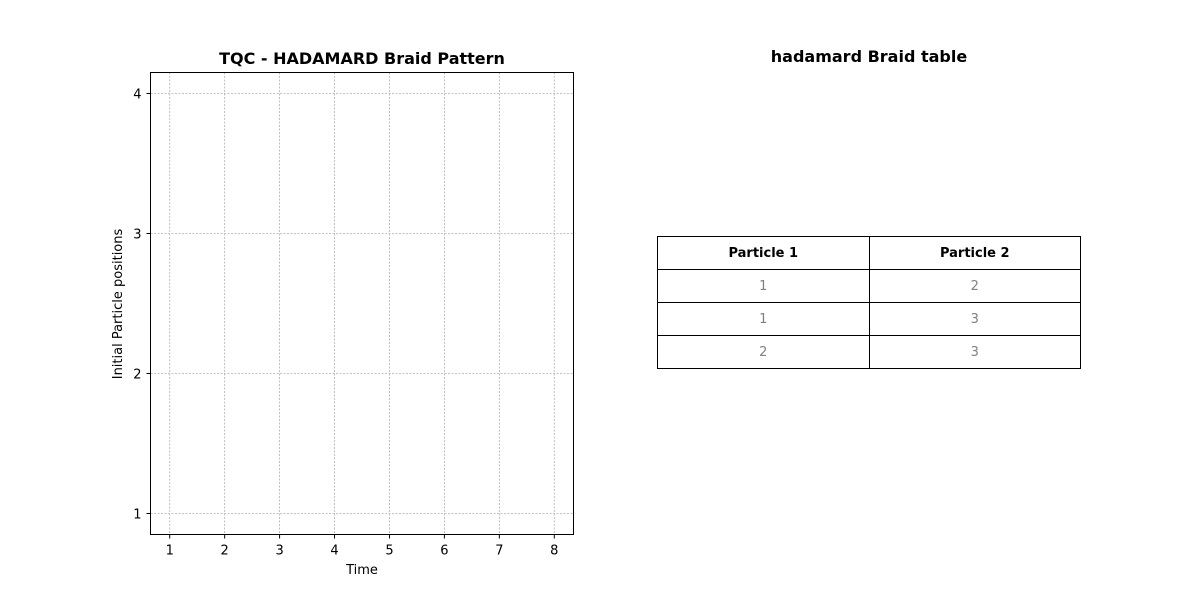 This screenshot has width=1200, height=600. What do you see at coordinates (499, 551) in the screenshot?
I see `x-tick-label: 7` at bounding box center [499, 551].